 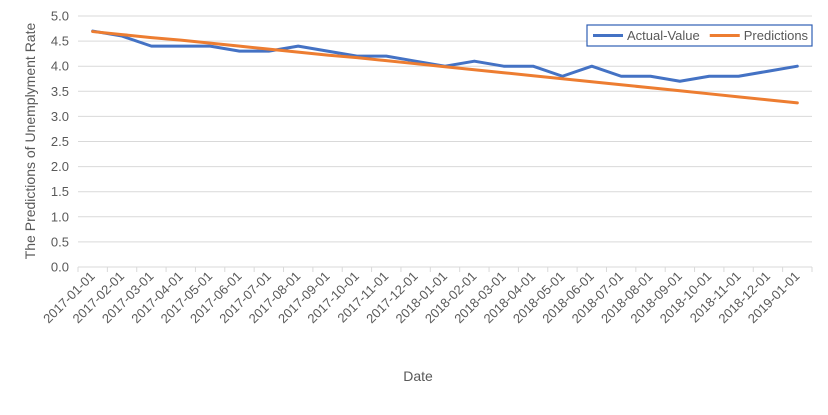 What do you see at coordinates (60, 216) in the screenshot?
I see `y-tick-label-2: 1.0` at bounding box center [60, 216].